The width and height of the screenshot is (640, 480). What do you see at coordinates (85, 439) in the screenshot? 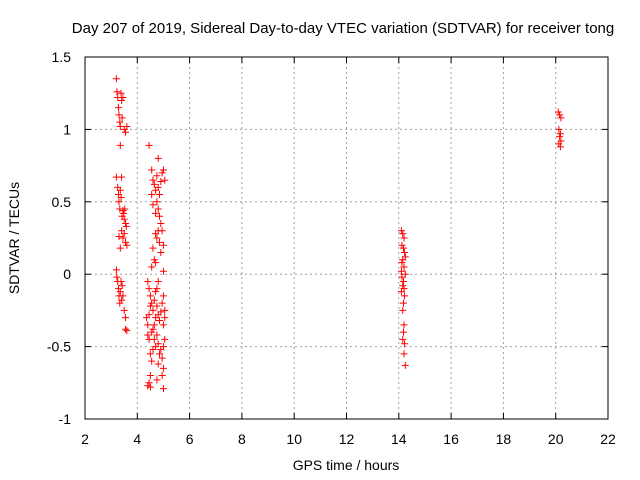
I see `x-tick-label: 2` at bounding box center [85, 439].